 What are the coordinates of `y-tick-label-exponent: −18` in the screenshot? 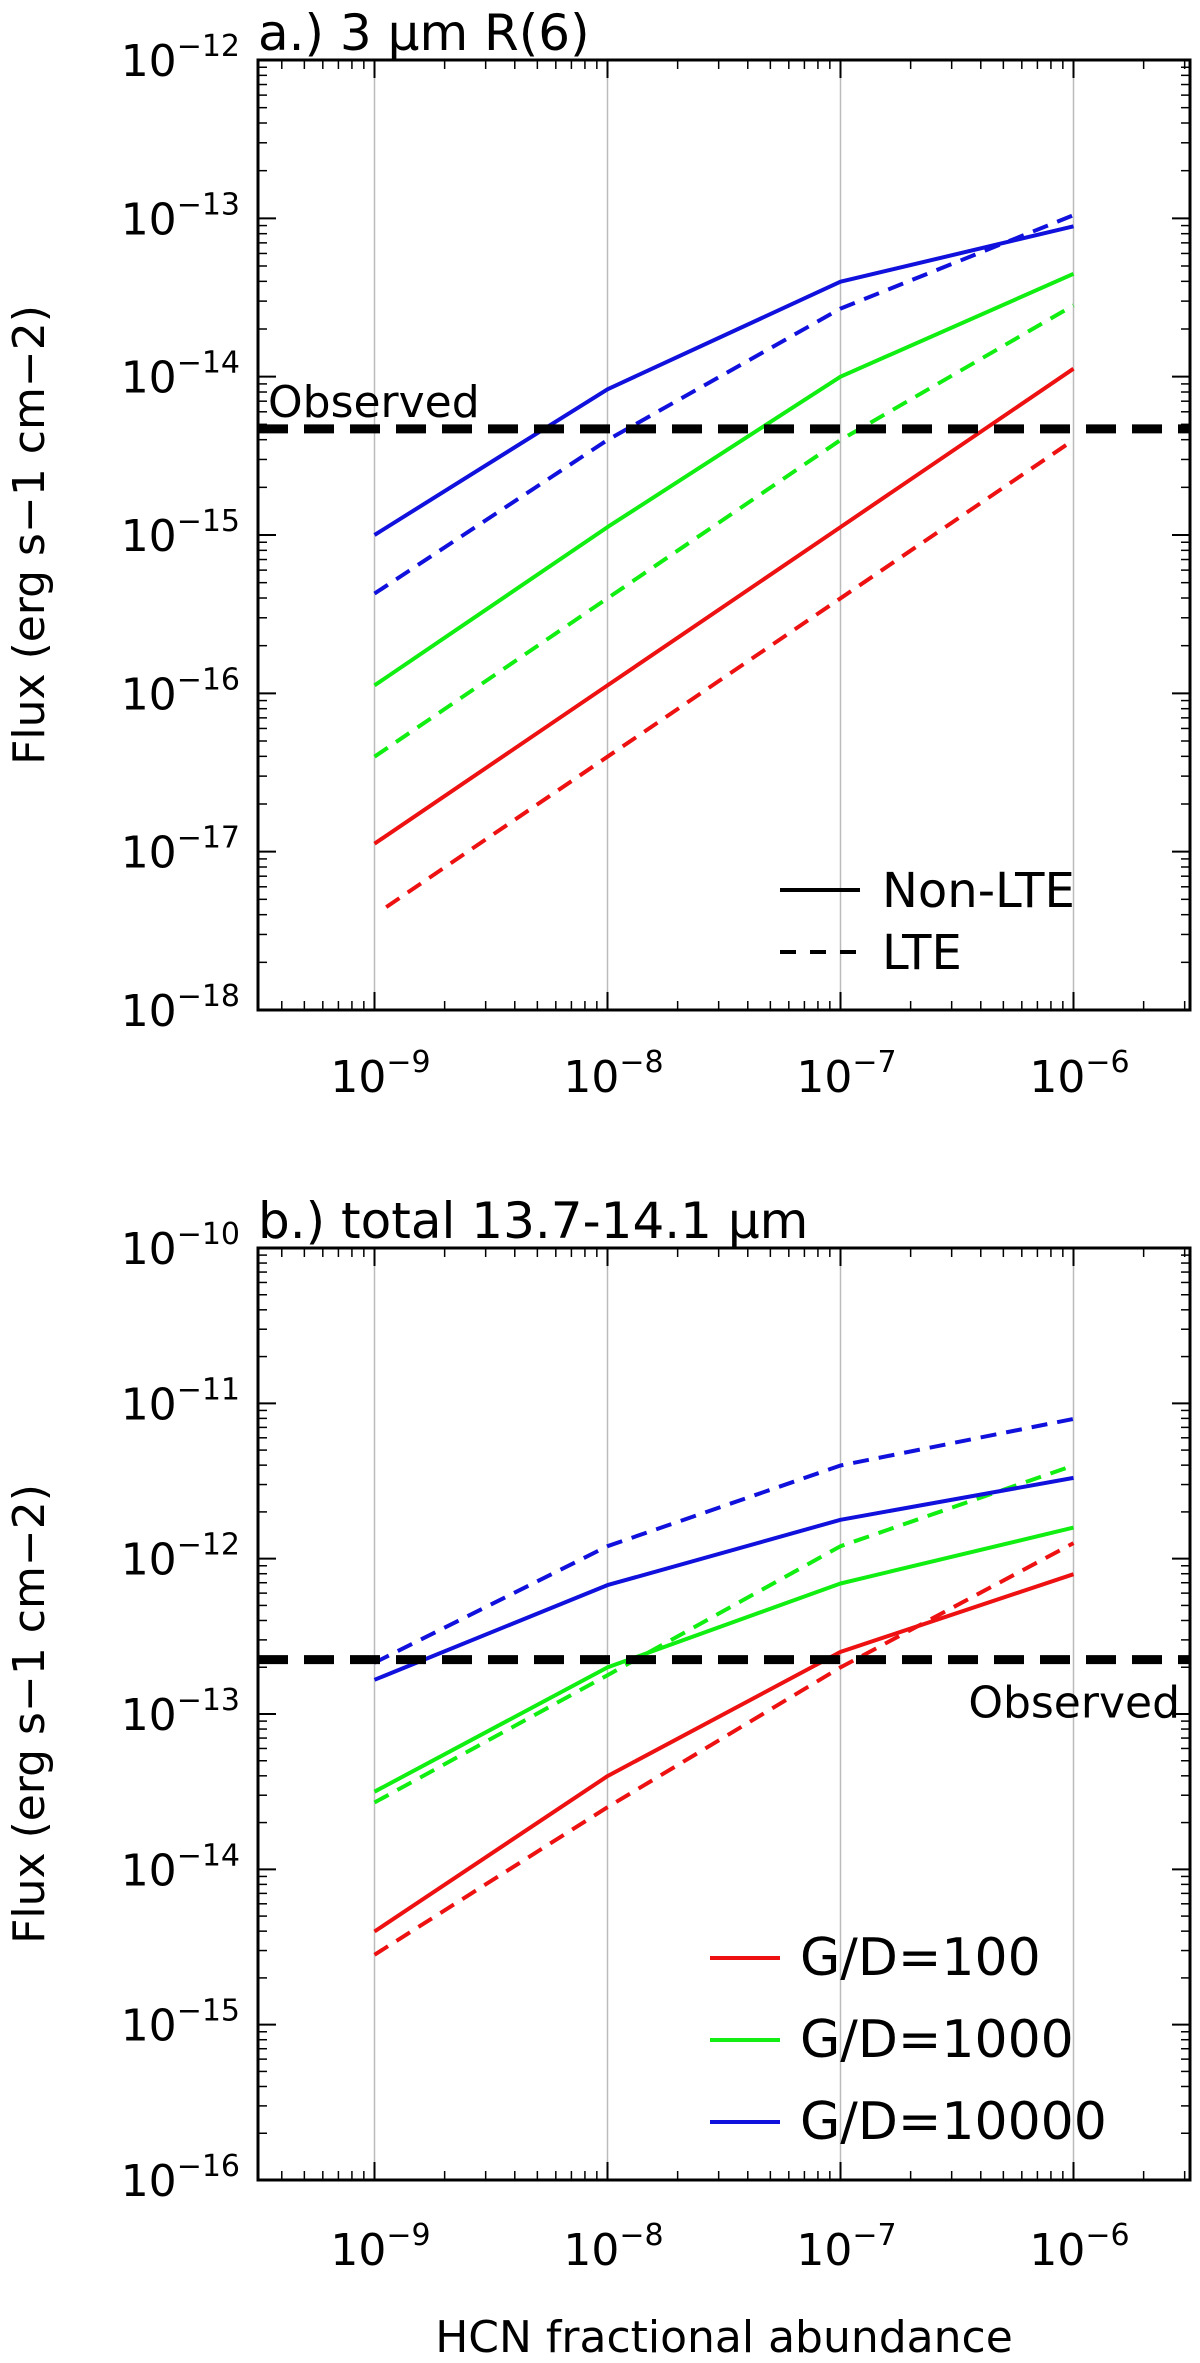 It's located at (208, 996).